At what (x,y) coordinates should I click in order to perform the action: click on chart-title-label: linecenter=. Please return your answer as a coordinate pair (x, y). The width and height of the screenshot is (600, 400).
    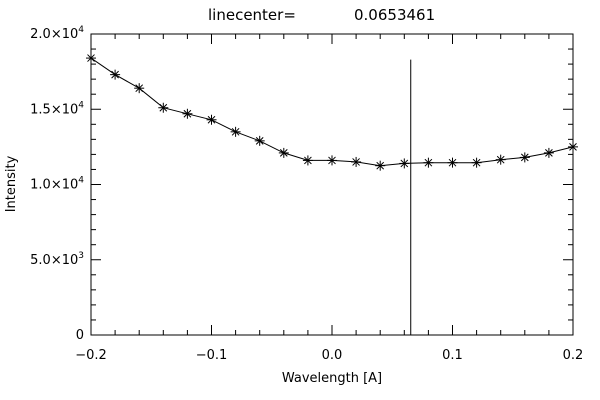
    Looking at the image, I should click on (252, 15).